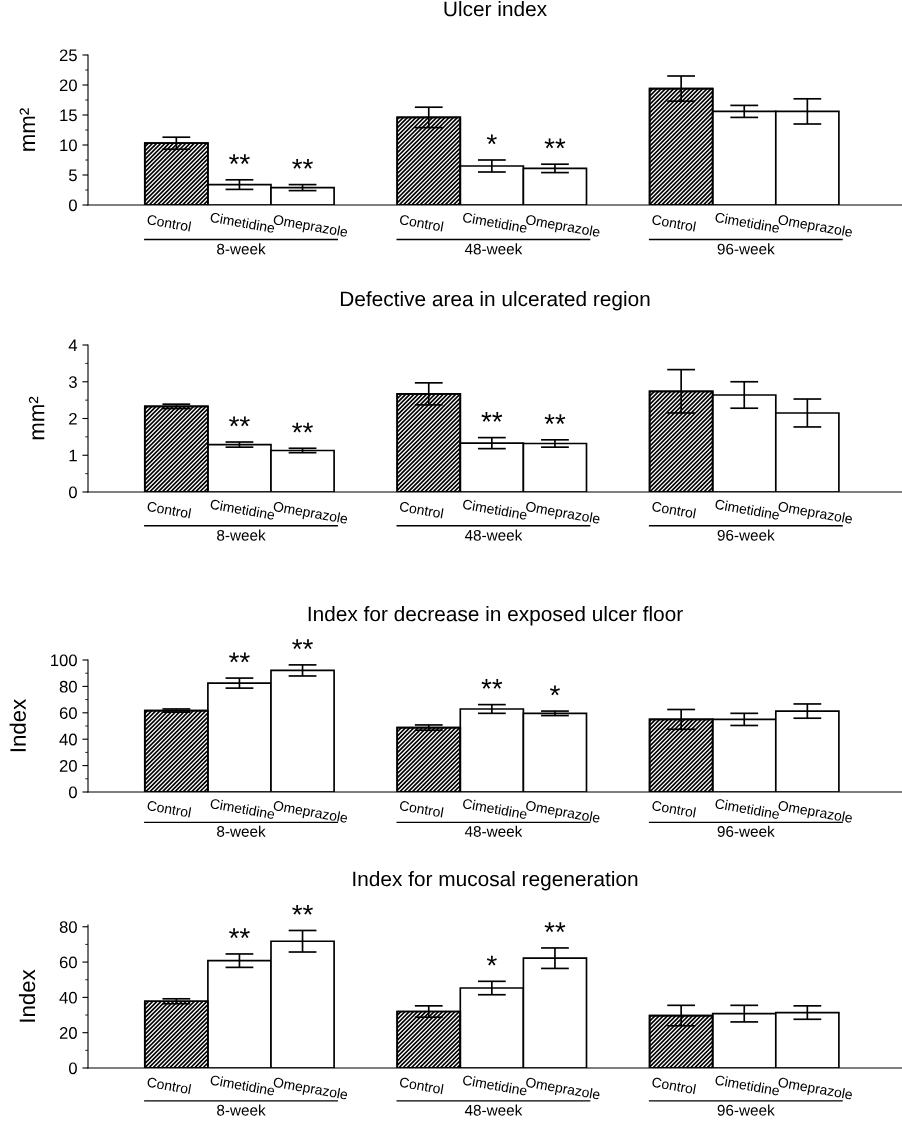  I want to click on y-tick-label: 5, so click(72, 175).